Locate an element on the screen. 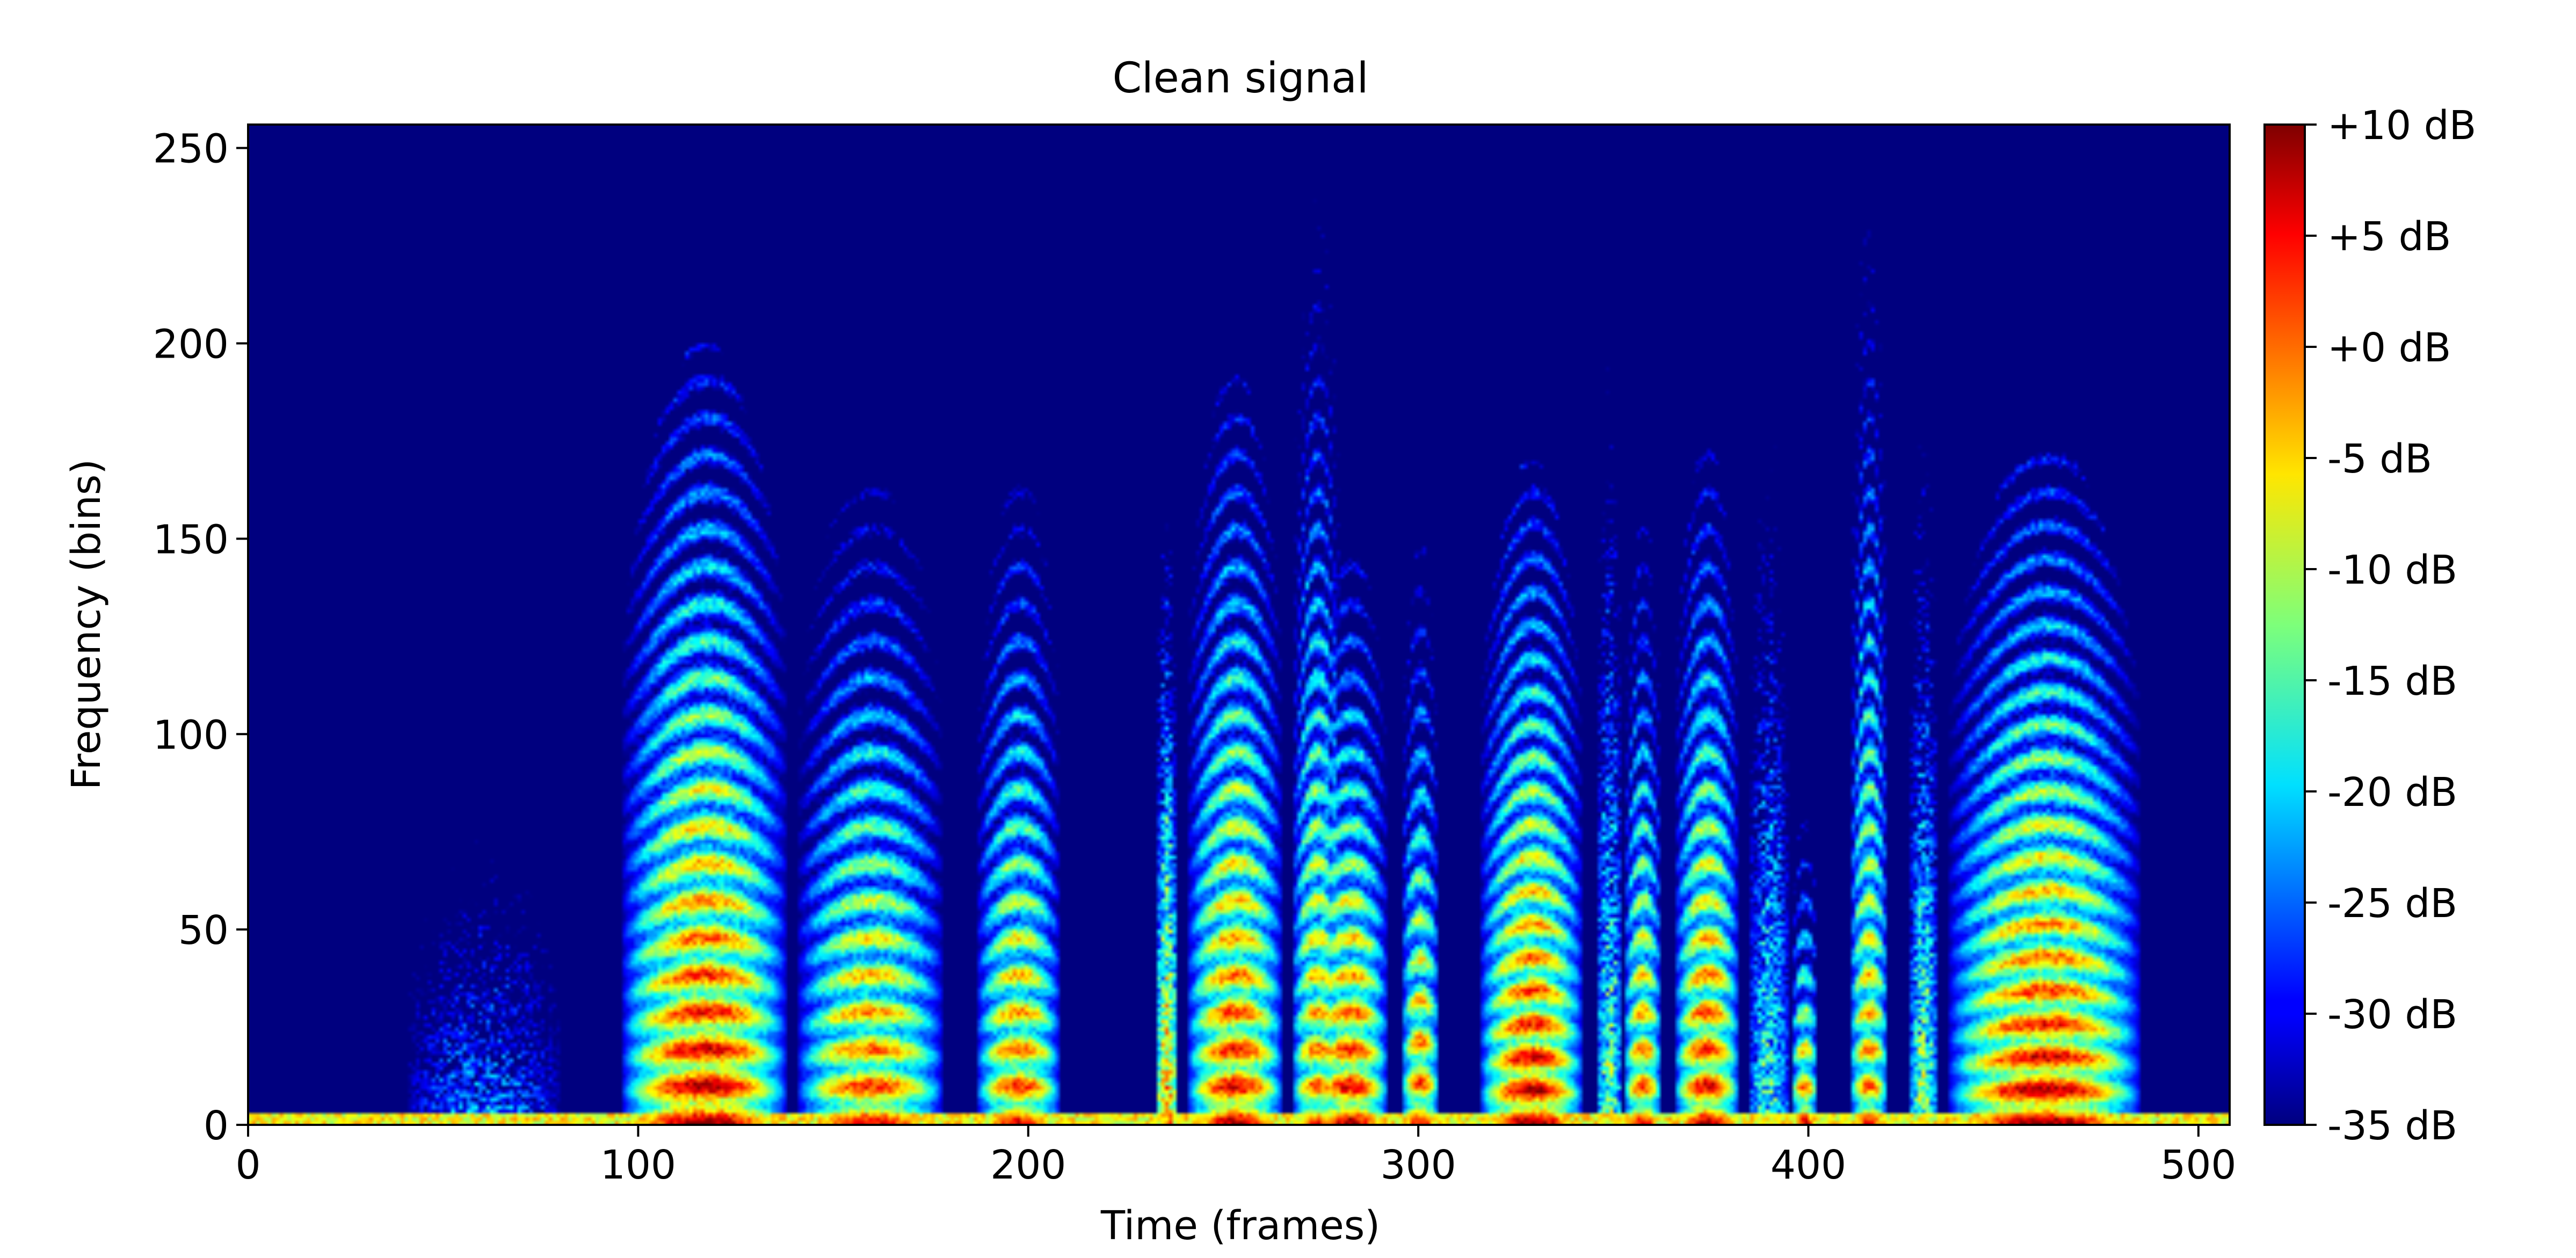  y-tick-label: 200 is located at coordinates (191, 345).